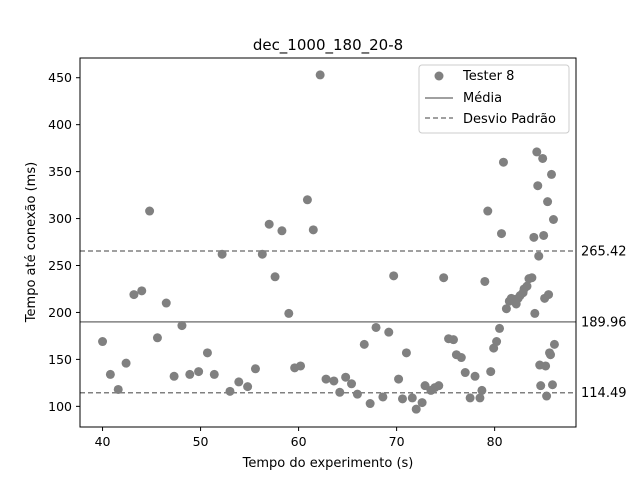  I want to click on y-tick-label: 450, so click(60, 77).